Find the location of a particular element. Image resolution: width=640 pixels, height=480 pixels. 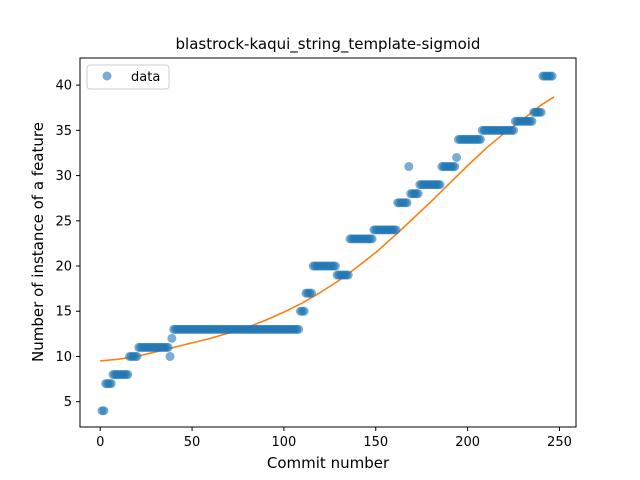

legend-marker is located at coordinates (107, 76).